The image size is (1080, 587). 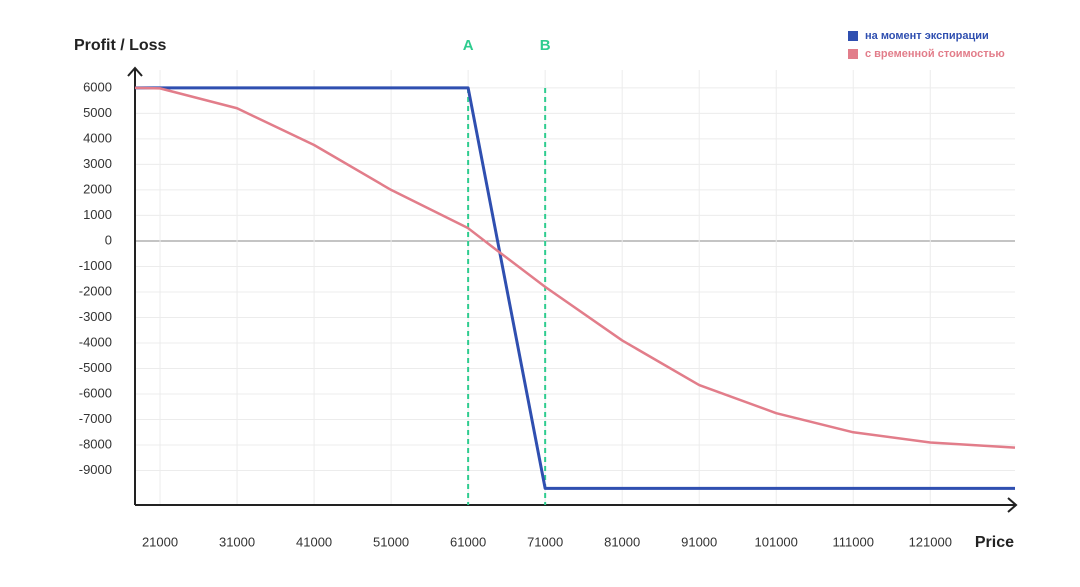 What do you see at coordinates (97, 188) in the screenshot?
I see `y-tick-label: 2000` at bounding box center [97, 188].